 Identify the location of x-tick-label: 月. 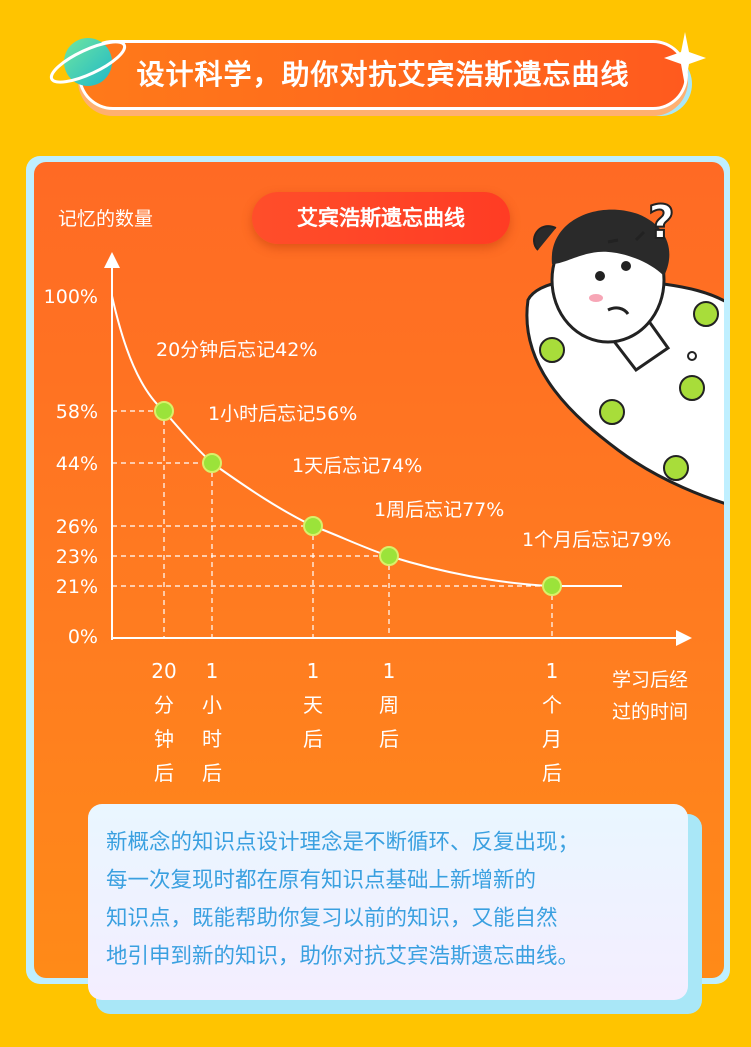
(552, 739).